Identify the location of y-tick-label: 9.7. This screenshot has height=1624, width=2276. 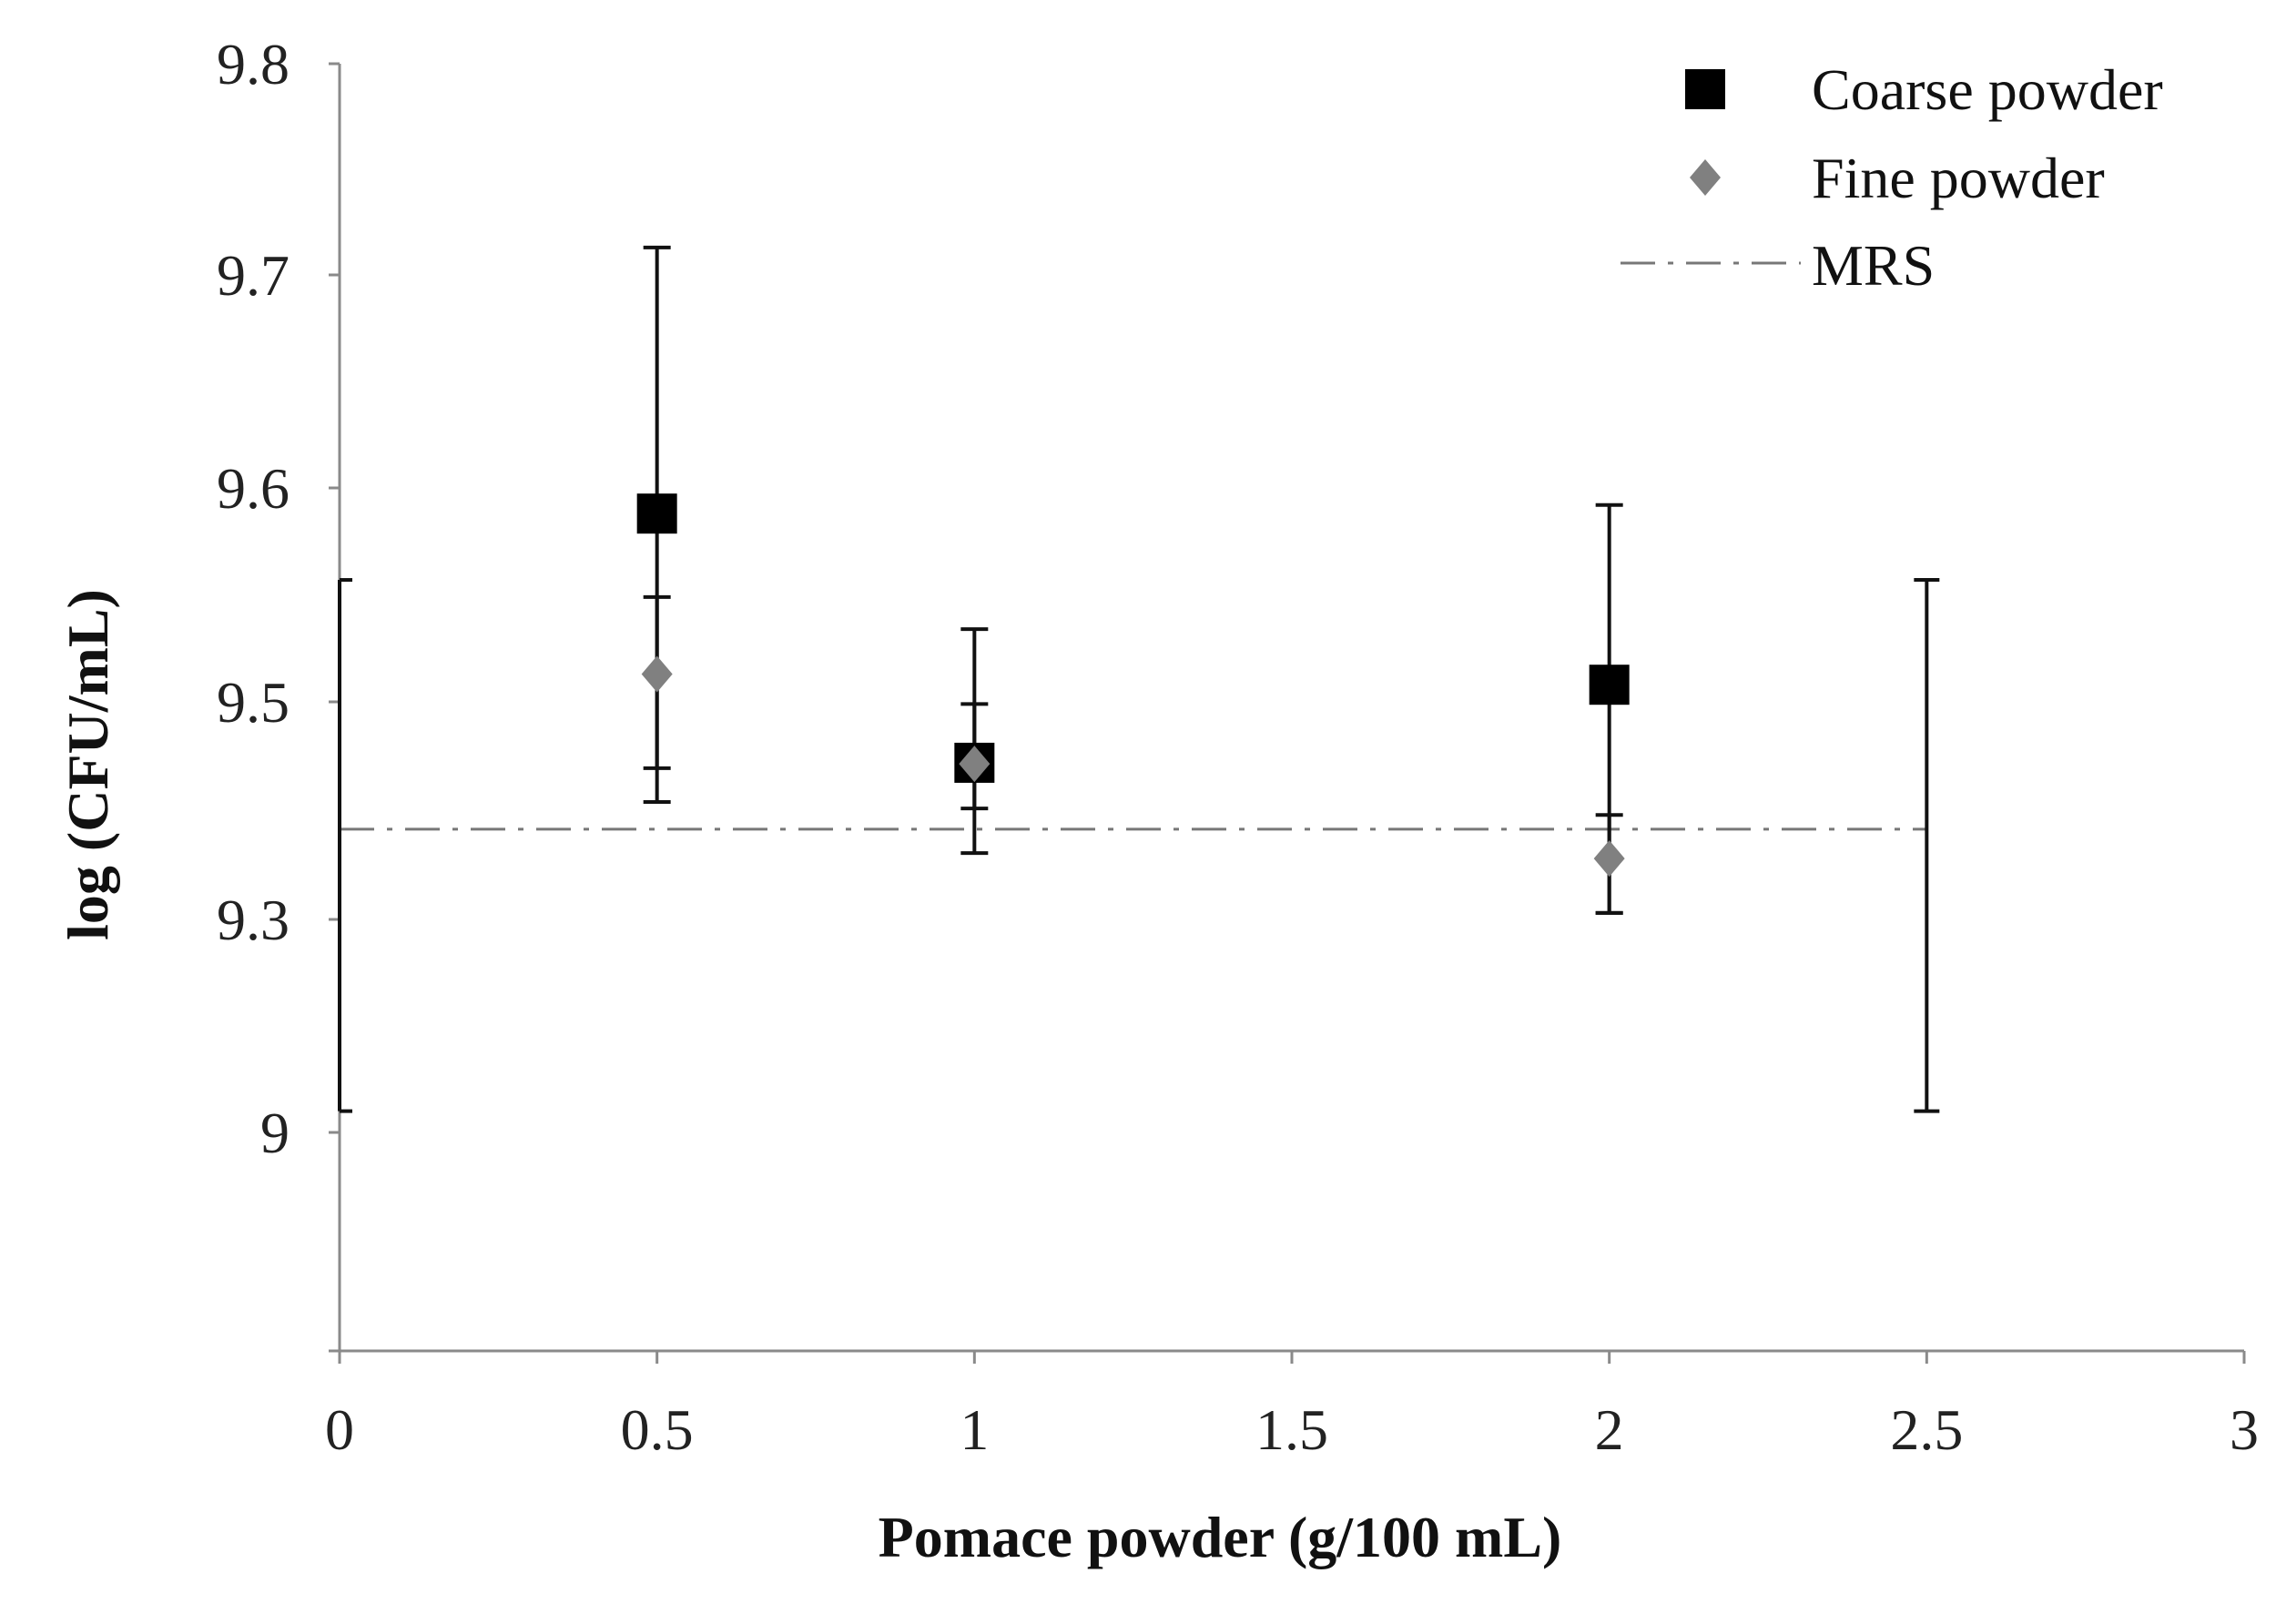
(253, 275).